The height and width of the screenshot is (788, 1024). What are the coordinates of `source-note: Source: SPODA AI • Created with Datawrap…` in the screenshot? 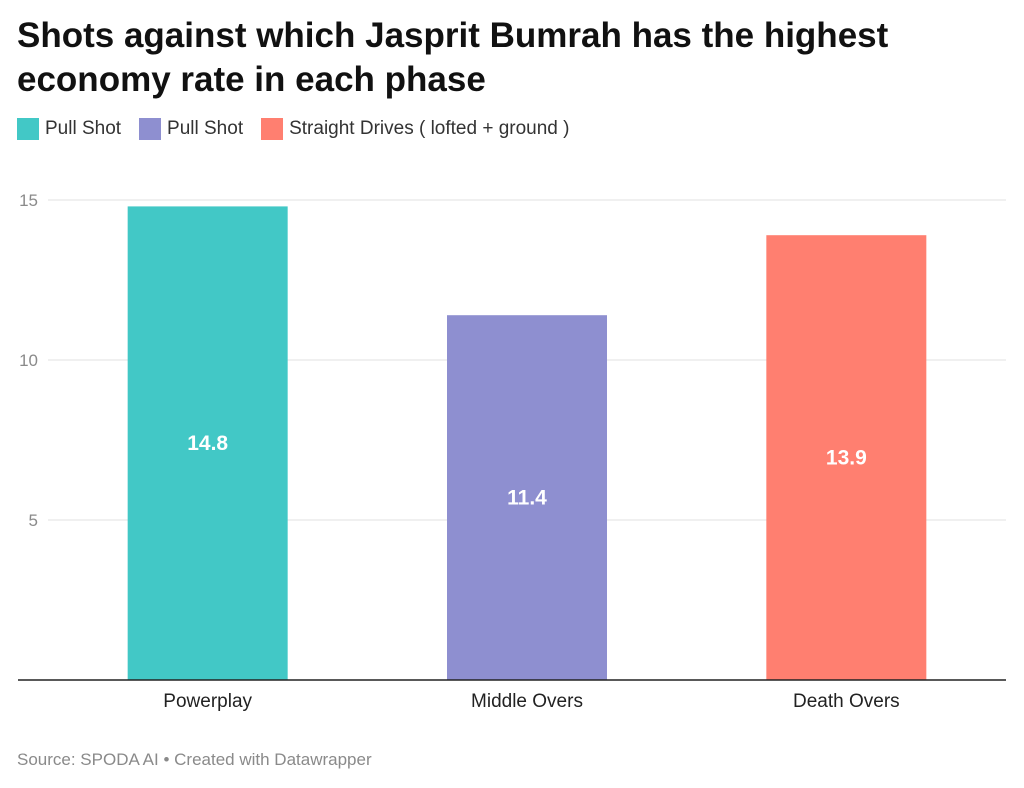 It's located at (194, 759).